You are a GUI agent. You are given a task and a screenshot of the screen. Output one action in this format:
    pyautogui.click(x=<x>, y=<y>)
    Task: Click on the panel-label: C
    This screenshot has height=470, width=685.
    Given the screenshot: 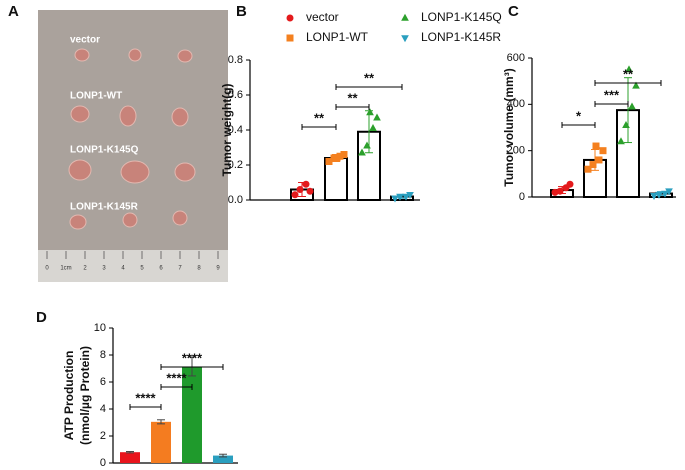 What is the action you would take?
    pyautogui.click(x=513, y=11)
    